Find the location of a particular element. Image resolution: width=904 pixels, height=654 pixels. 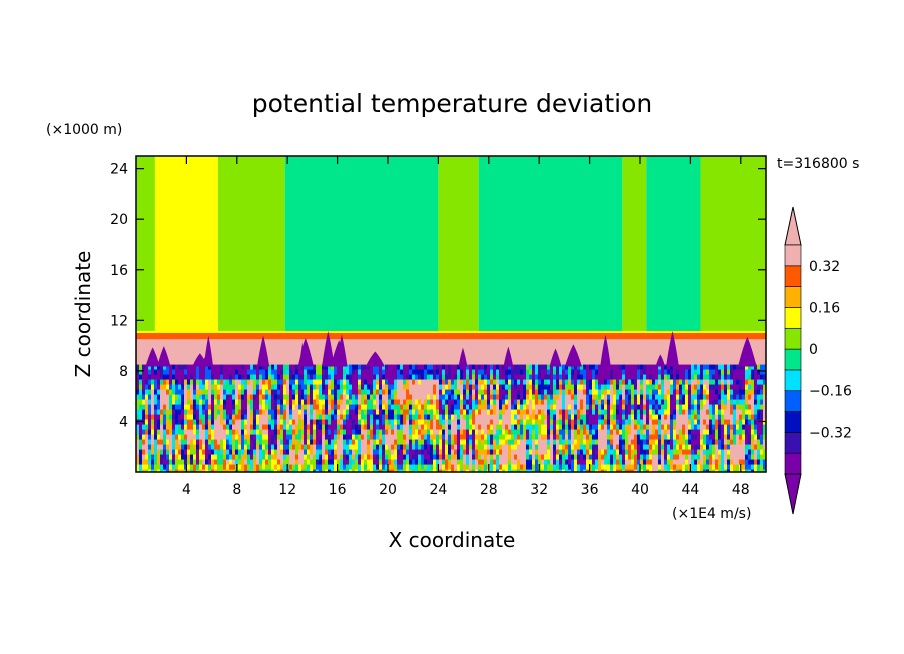

colorbar-under-arrow is located at coordinates (793, 494).